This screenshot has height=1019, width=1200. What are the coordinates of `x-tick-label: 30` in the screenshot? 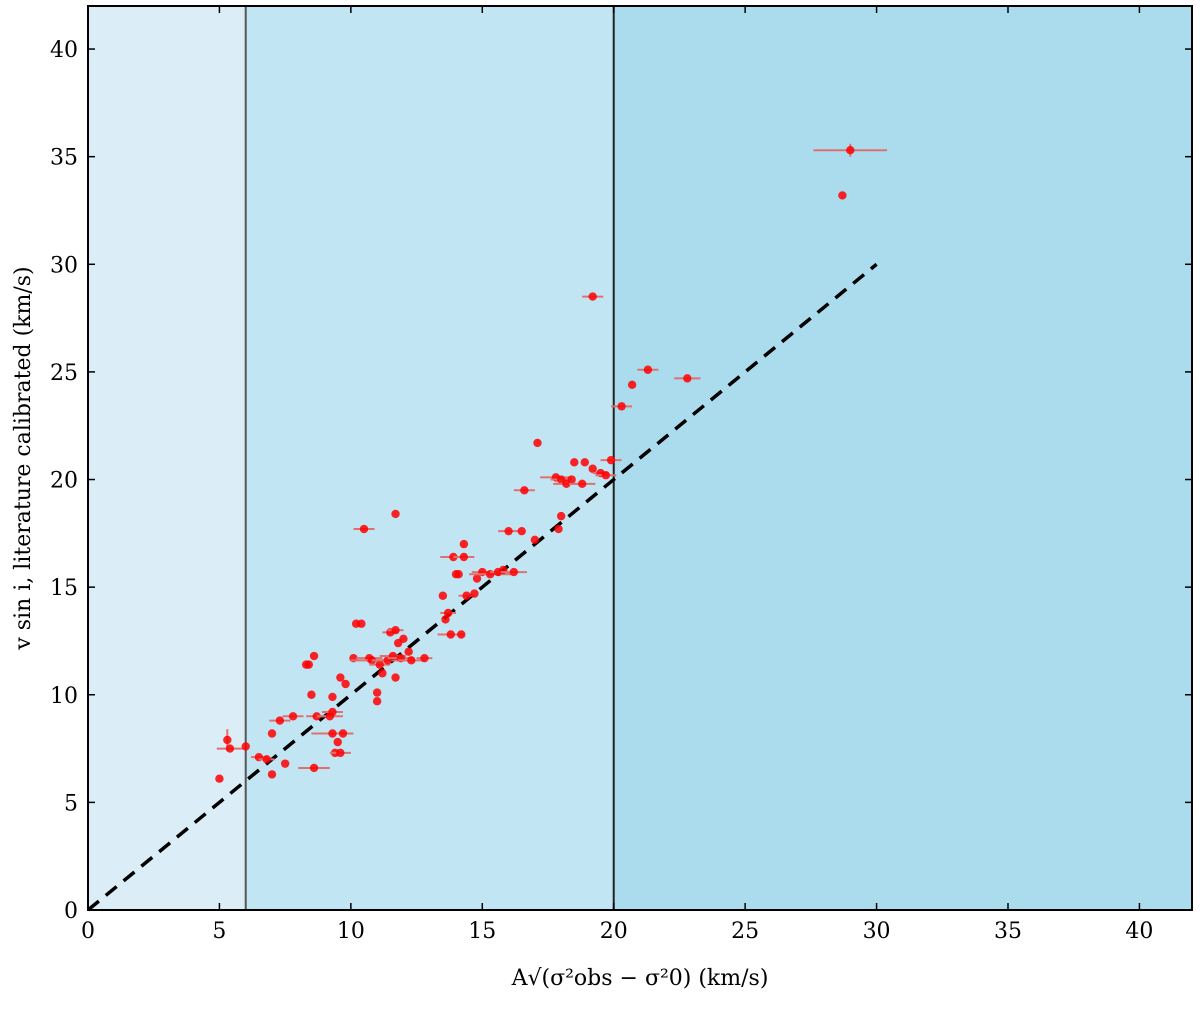 It's located at (877, 931).